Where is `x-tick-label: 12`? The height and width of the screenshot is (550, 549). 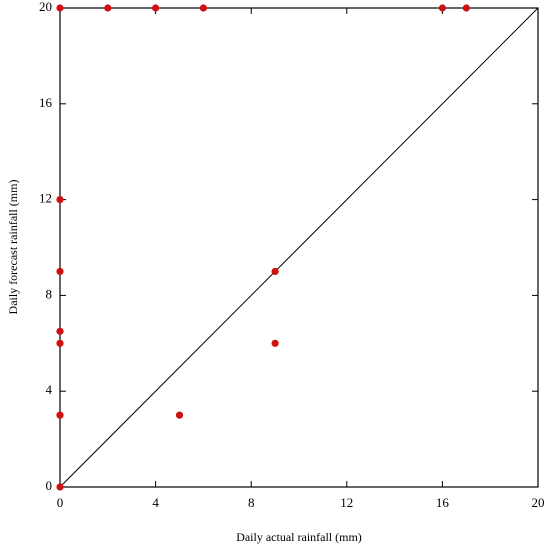 x-tick-label: 12 is located at coordinates (346, 502).